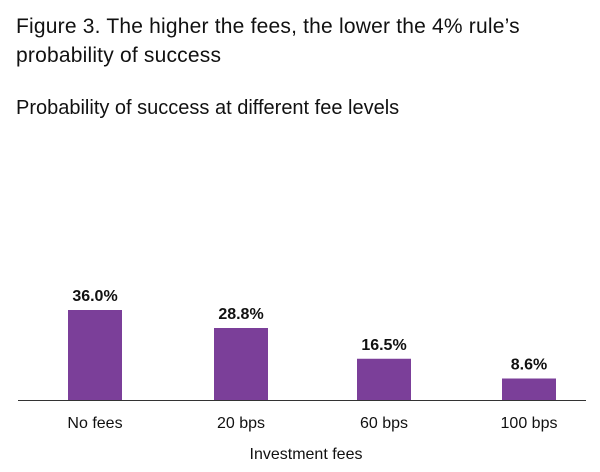  Describe the element at coordinates (94, 423) in the screenshot. I see `x-tick-label: No fees` at that location.